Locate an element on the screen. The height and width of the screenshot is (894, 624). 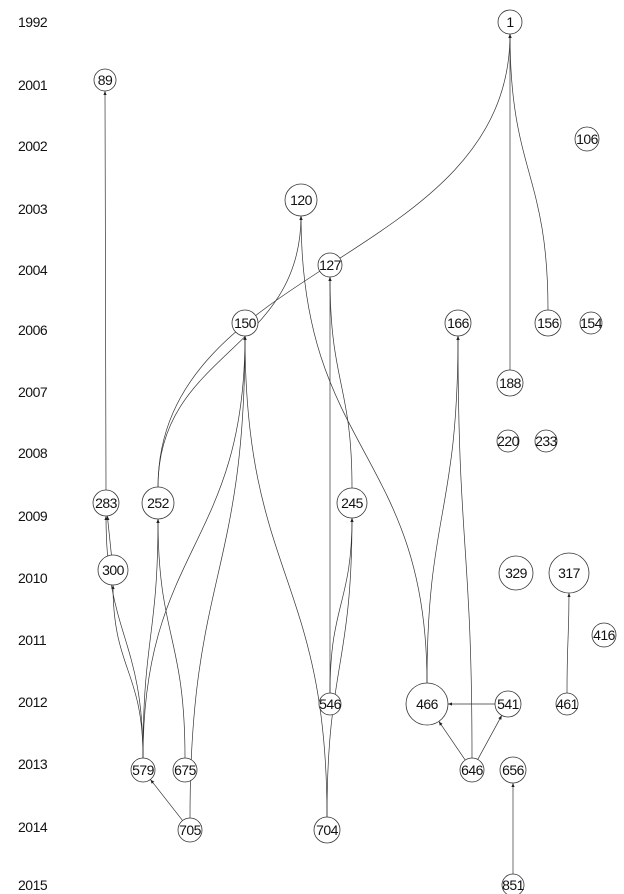
node-label: 461 is located at coordinates (567, 704).